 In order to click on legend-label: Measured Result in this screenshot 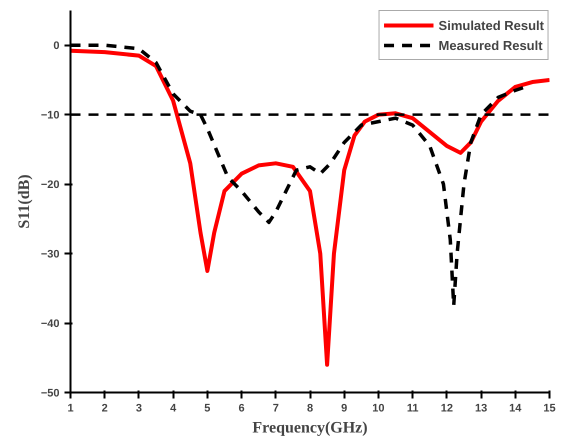, I will do `click(490, 45)`.